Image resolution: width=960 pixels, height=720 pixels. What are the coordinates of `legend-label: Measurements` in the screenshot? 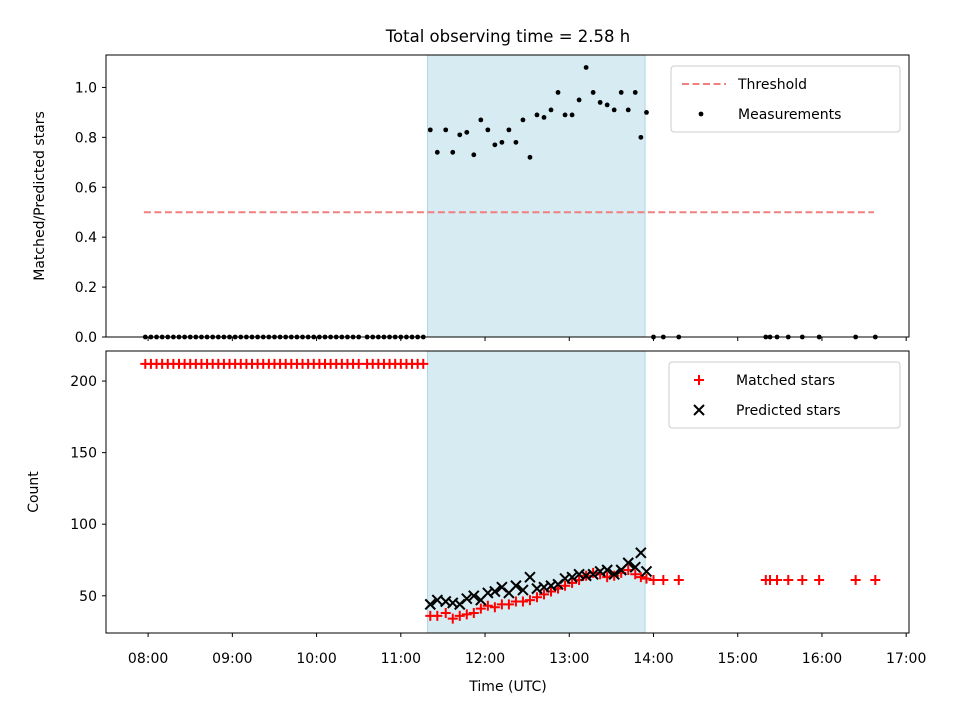 It's located at (789, 115).